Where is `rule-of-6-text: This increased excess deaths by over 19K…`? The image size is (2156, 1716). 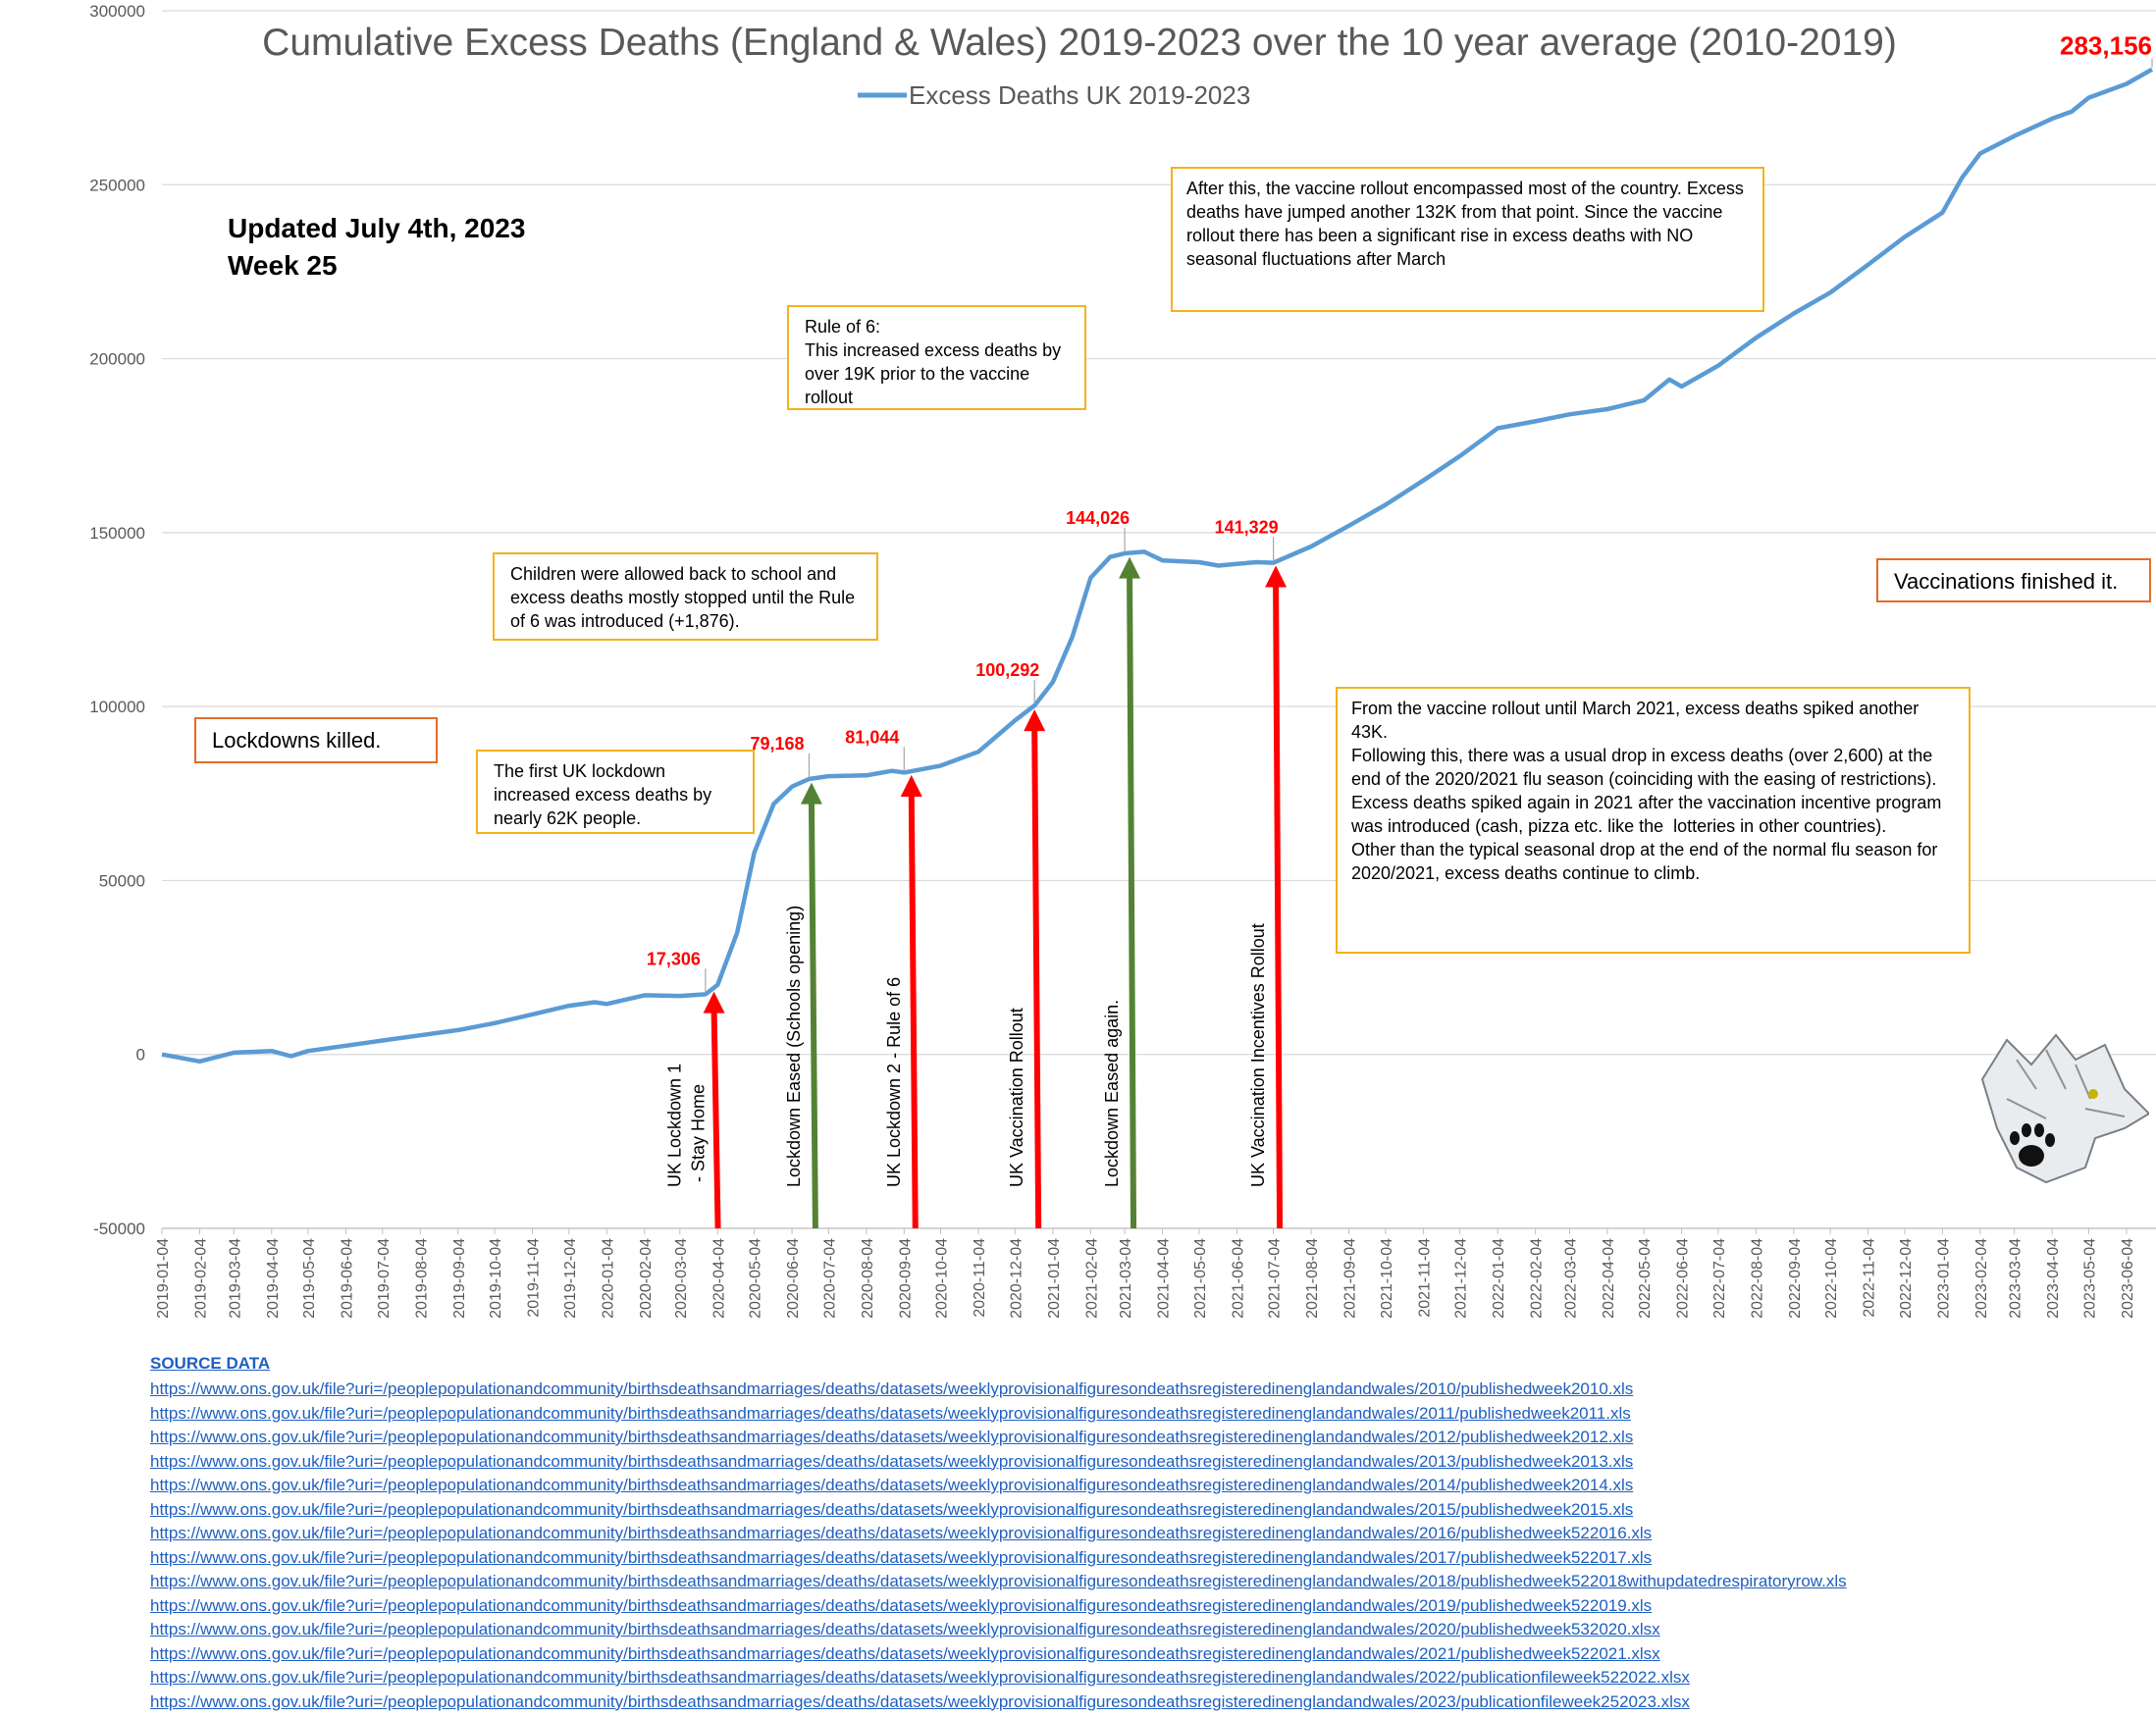
rule-of-6-text: This increased excess deaths by over 19K… is located at coordinates (936, 373).